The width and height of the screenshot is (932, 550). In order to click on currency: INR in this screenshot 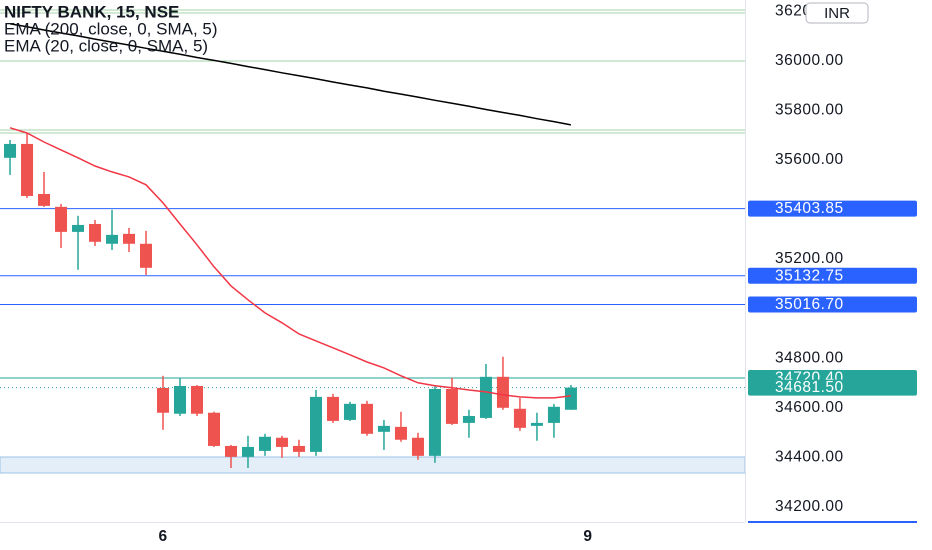, I will do `click(837, 13)`.